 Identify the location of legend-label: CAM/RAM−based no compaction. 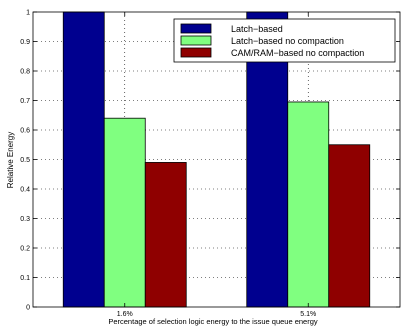
(297, 53).